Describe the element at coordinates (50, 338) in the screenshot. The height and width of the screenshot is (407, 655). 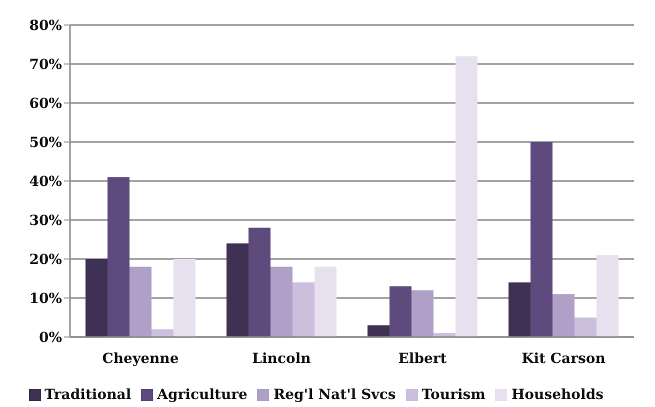
I see `y-tick-label: 0%` at that location.